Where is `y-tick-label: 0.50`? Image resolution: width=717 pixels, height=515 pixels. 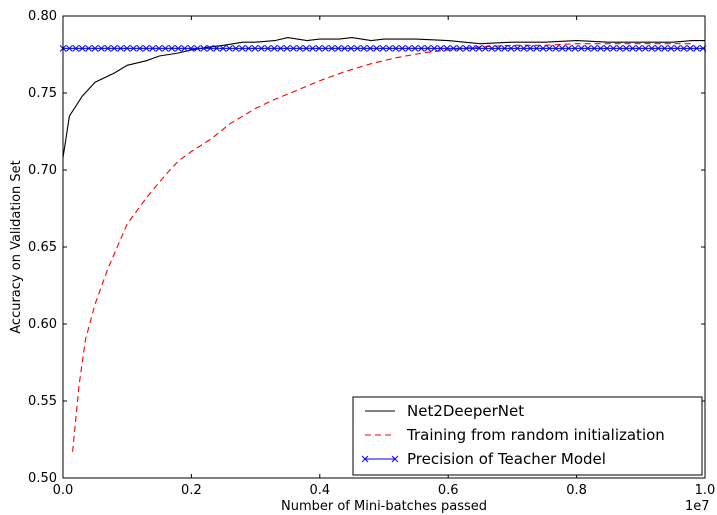
y-tick-label: 0.50 is located at coordinates (42, 478).